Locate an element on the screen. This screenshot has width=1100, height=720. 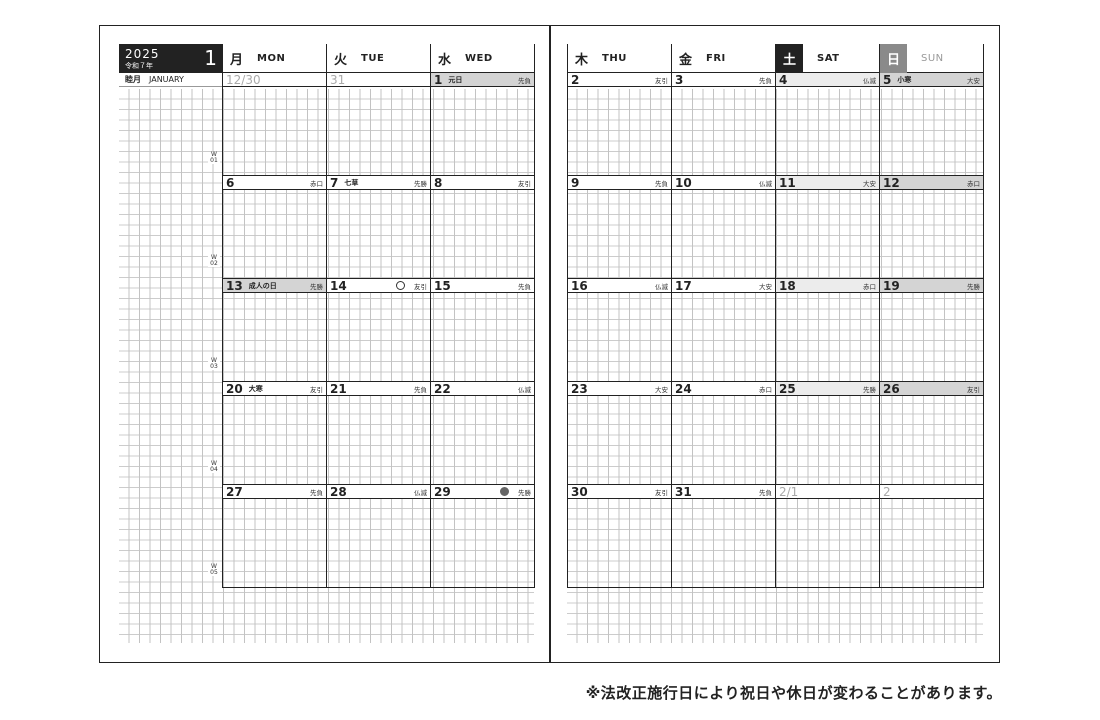
day-cell: 2/1 is located at coordinates (827, 536).